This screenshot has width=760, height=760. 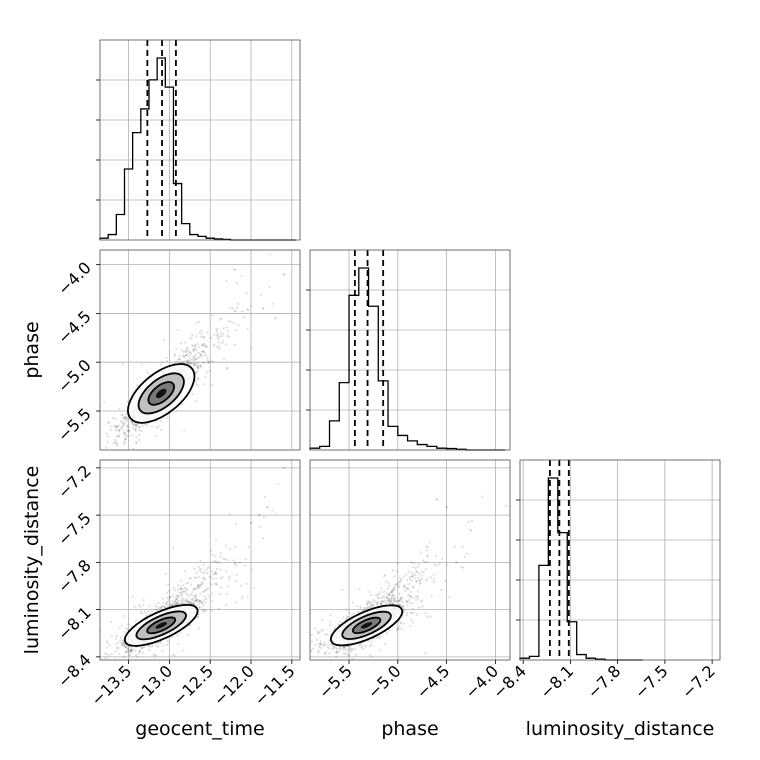 I want to click on scatter-points, so click(x=192, y=350).